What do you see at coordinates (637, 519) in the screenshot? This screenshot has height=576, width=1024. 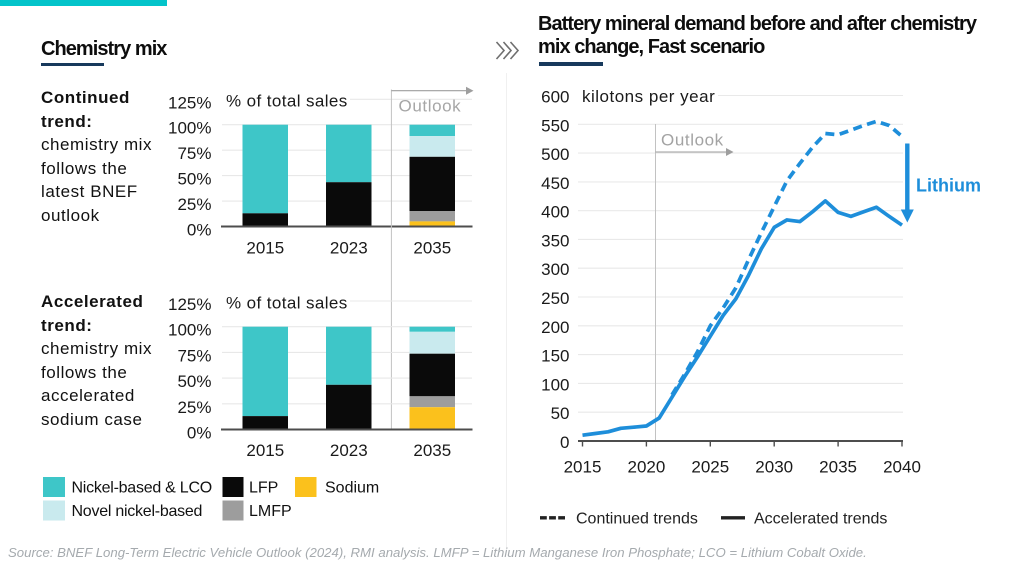 I see `svg-text: Continued trends` at bounding box center [637, 519].